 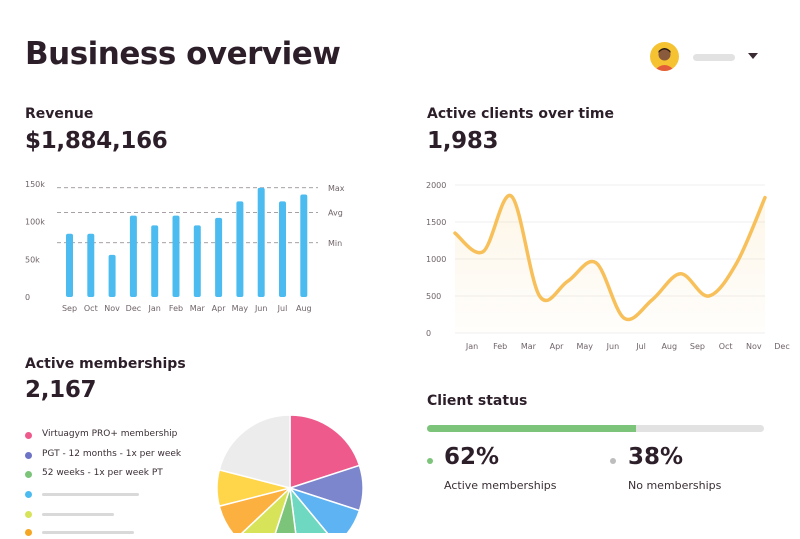 I want to click on active-label: Active memberships, so click(x=500, y=485).